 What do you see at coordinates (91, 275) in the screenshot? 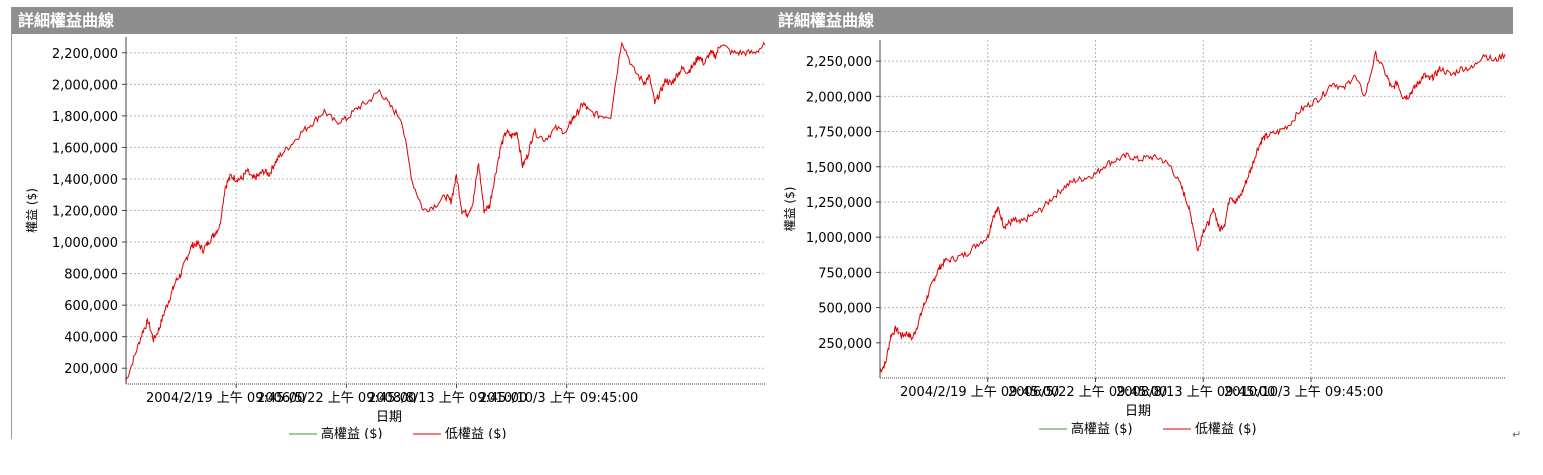
I see `y-tick-label: 800,000` at bounding box center [91, 275].